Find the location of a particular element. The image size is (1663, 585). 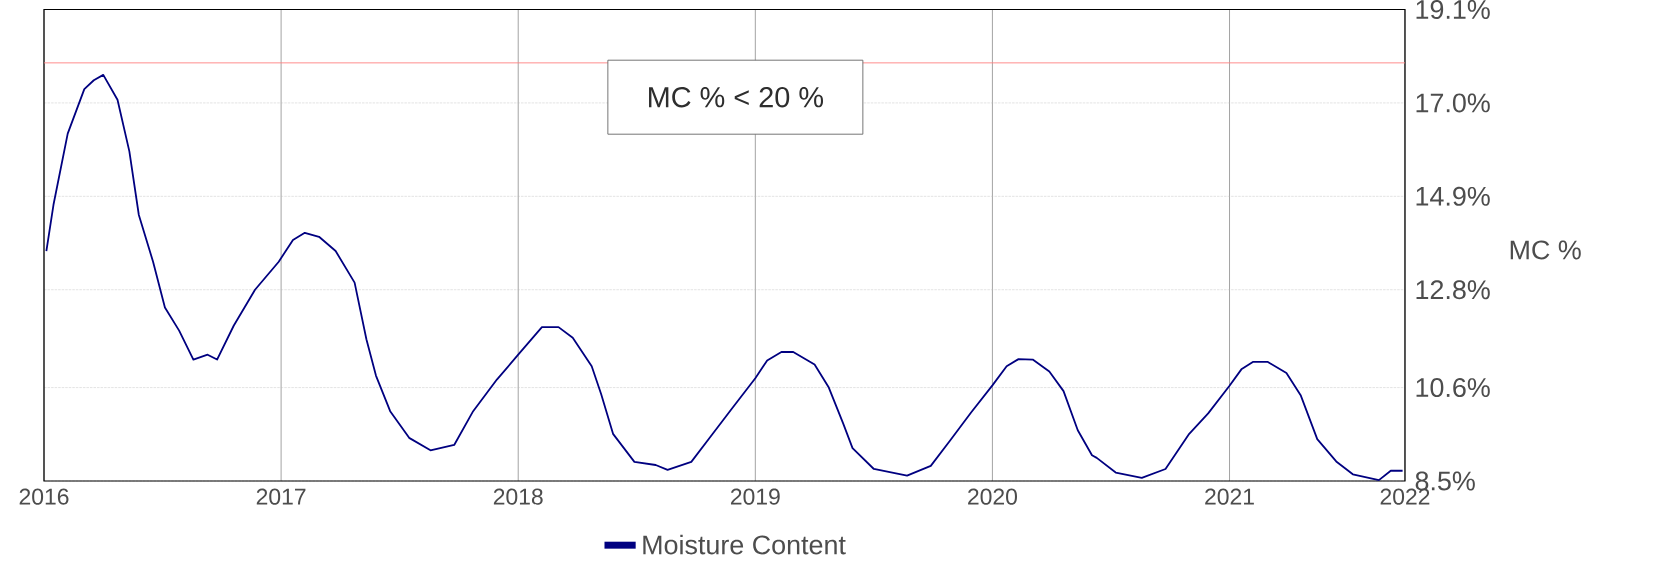

y-tick-label: 14.9% is located at coordinates (1453, 196).